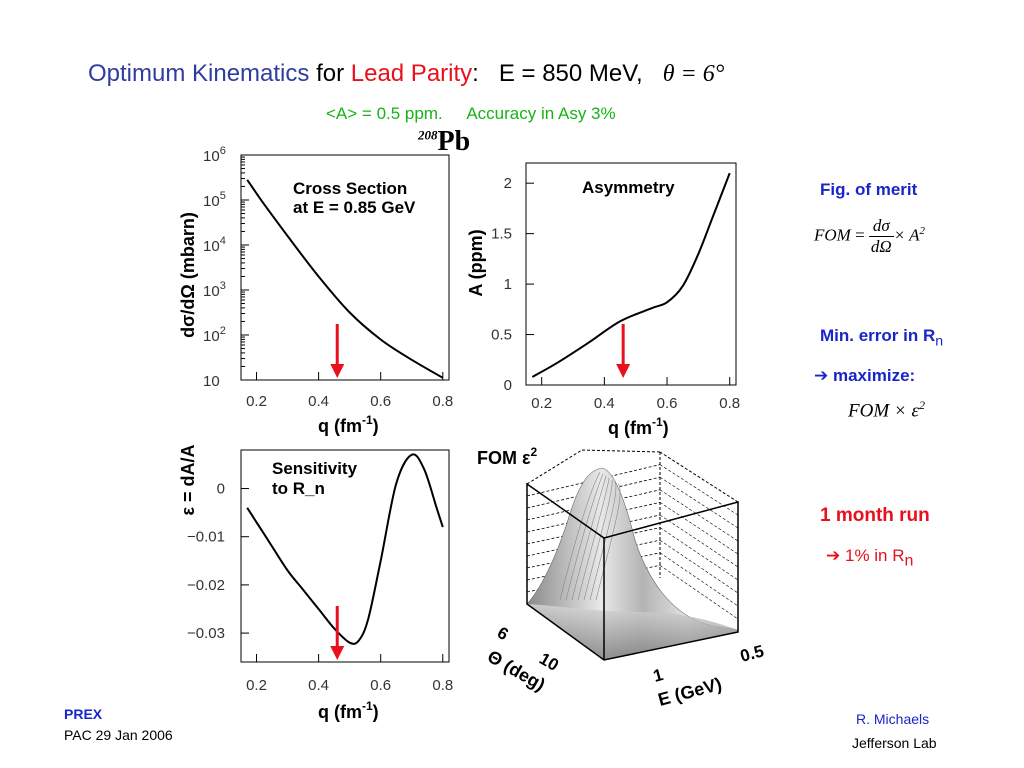 The image size is (1024, 768). Describe the element at coordinates (658, 675) in the screenshot. I see `fom-energy-tick-1: 1` at that location.